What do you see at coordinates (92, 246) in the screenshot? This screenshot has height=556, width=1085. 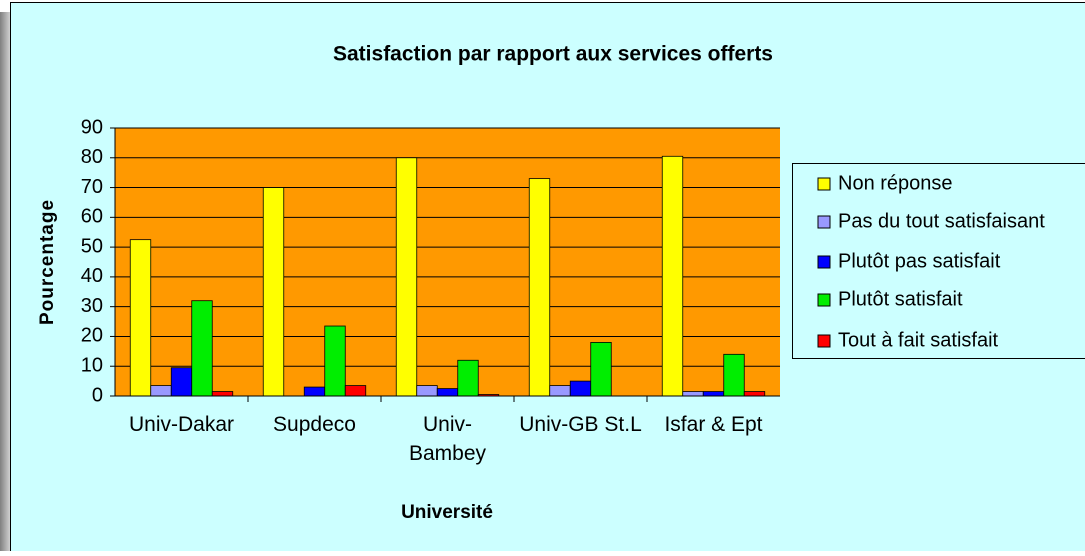 I see `y-tick-label: 50` at bounding box center [92, 246].